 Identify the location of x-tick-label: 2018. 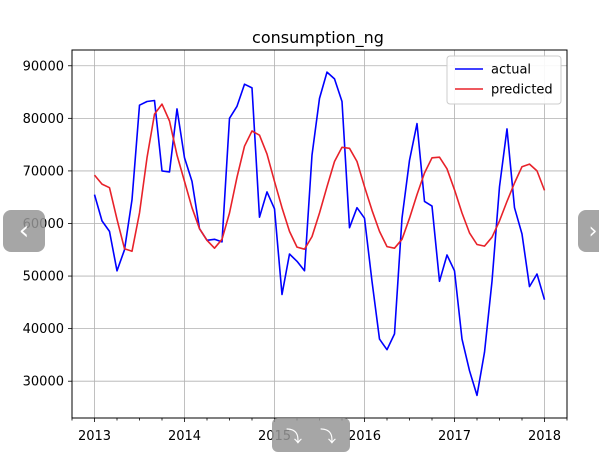
(544, 436).